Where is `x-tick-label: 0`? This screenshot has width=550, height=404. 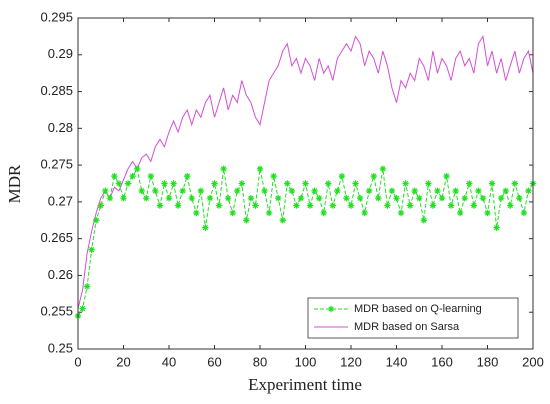 x-tick-label: 0 is located at coordinates (77, 361).